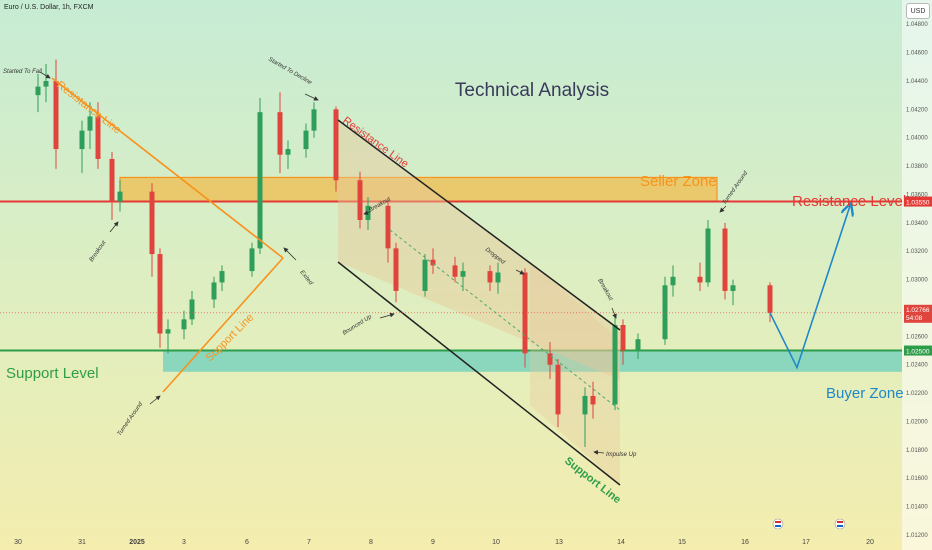  I want to click on resistance-level-label: Resistance Level, so click(849, 201).